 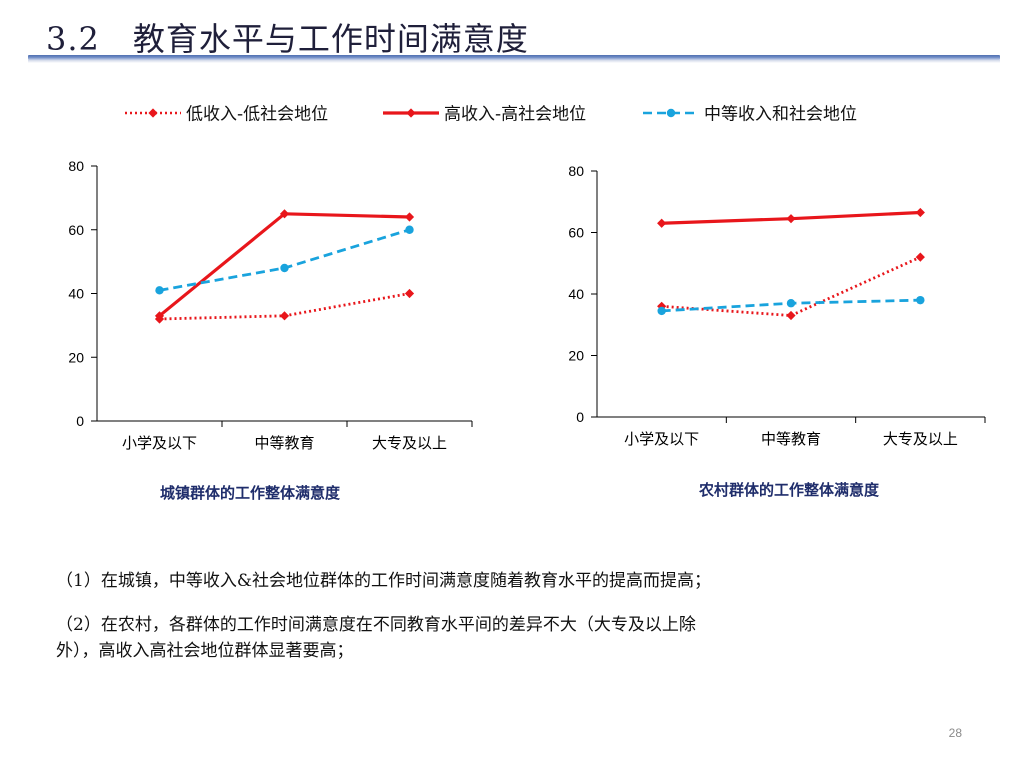 I want to click on slide-title: 3.2 教育水平与工作时间满意度, so click(x=287, y=39).